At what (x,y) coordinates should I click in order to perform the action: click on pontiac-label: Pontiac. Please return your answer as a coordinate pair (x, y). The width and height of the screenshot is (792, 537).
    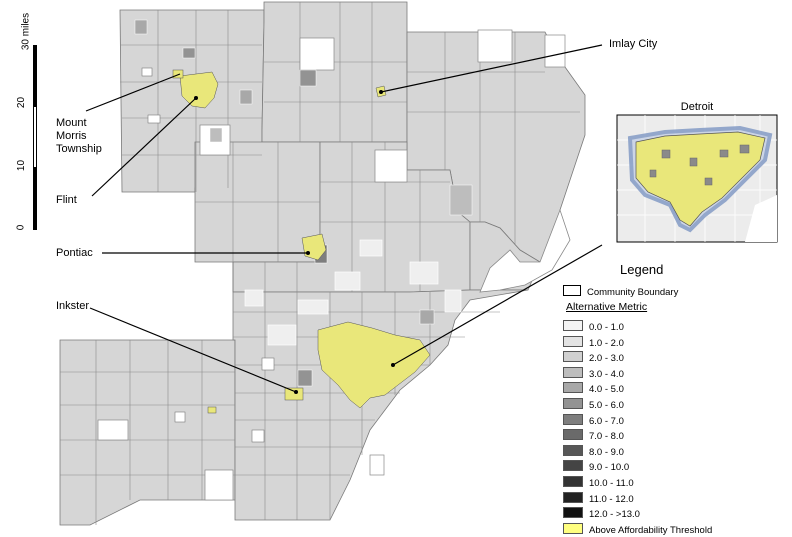
    Looking at the image, I should click on (74, 253).